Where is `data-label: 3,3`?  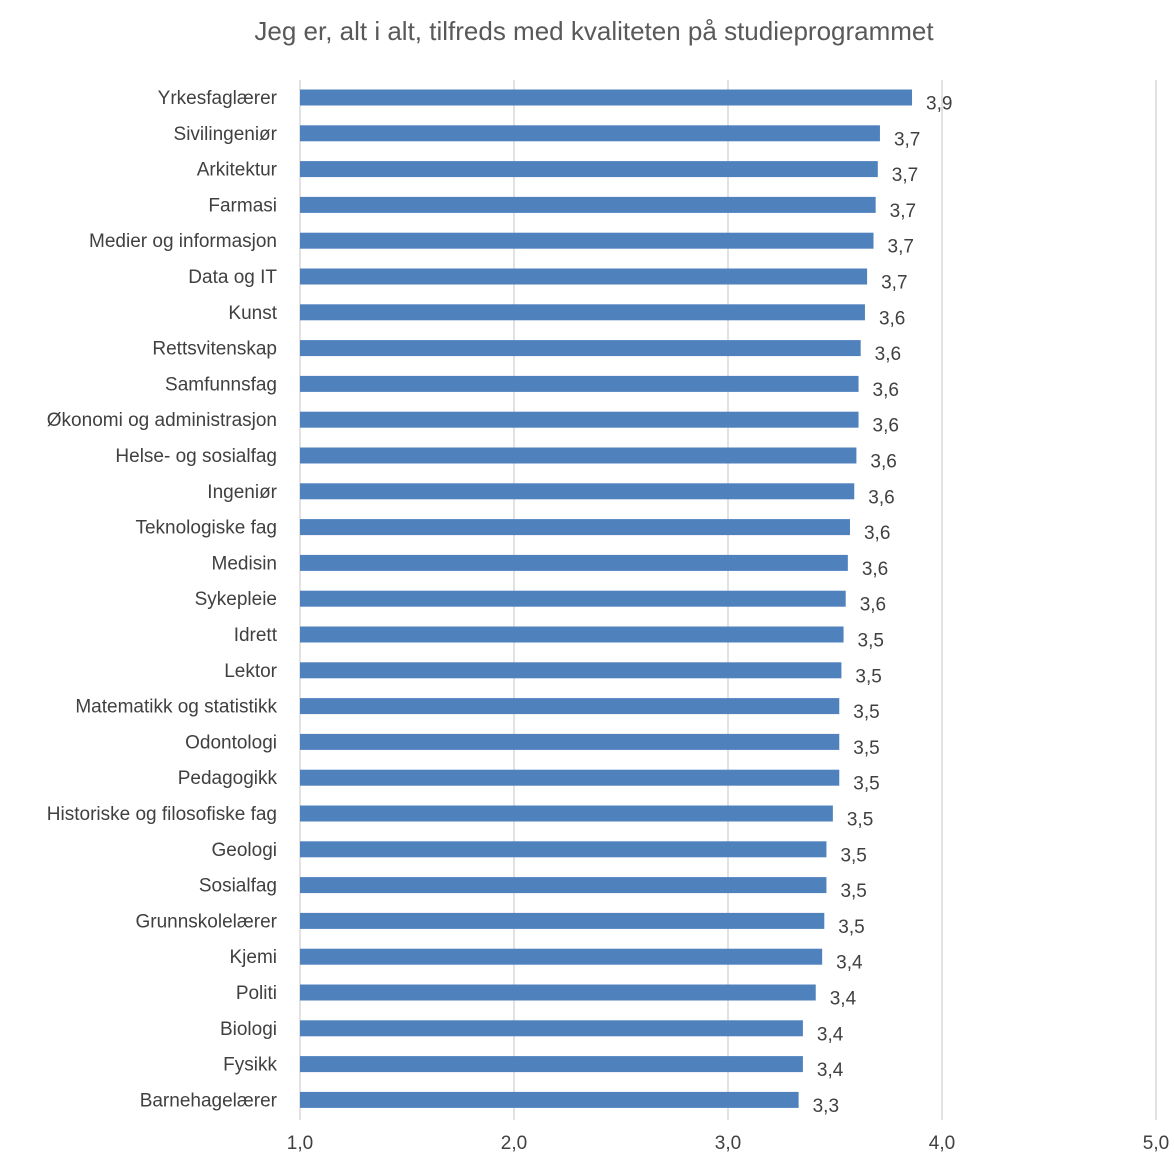
data-label: 3,3 is located at coordinates (826, 1106).